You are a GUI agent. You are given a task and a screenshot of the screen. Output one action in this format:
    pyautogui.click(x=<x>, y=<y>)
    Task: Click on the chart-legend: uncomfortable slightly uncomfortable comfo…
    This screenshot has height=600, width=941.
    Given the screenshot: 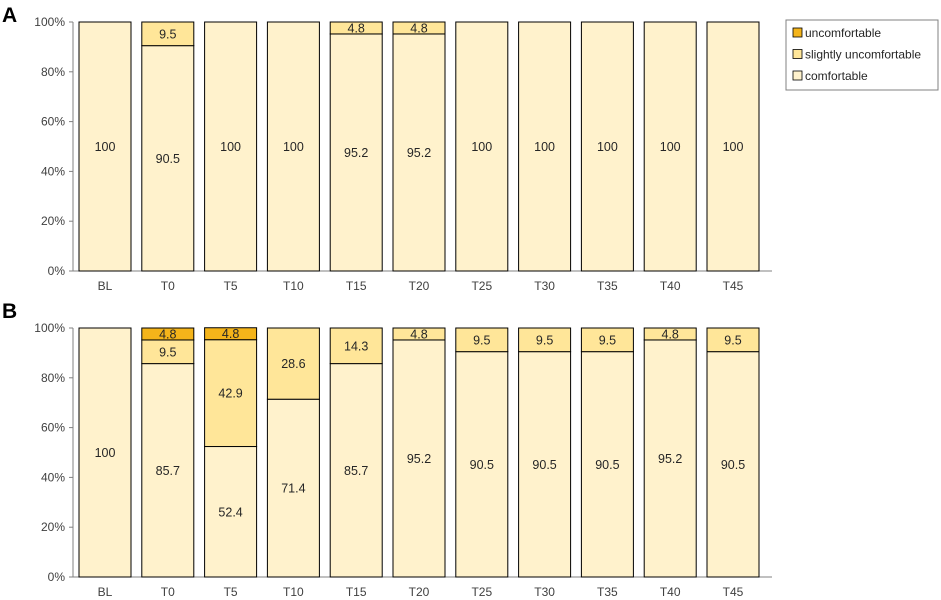 What is the action you would take?
    pyautogui.click(x=862, y=55)
    